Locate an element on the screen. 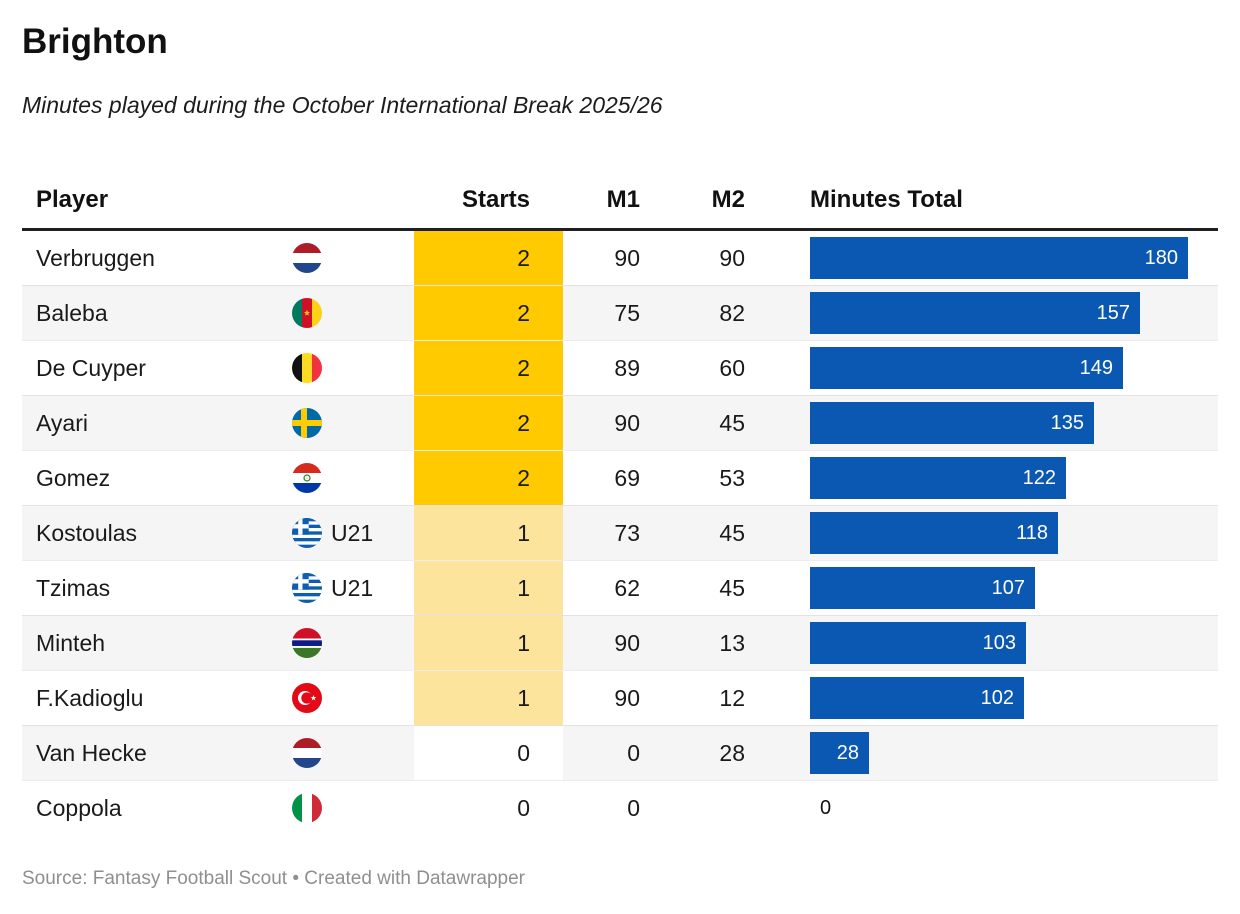  player-name: Coppola is located at coordinates (79, 807).